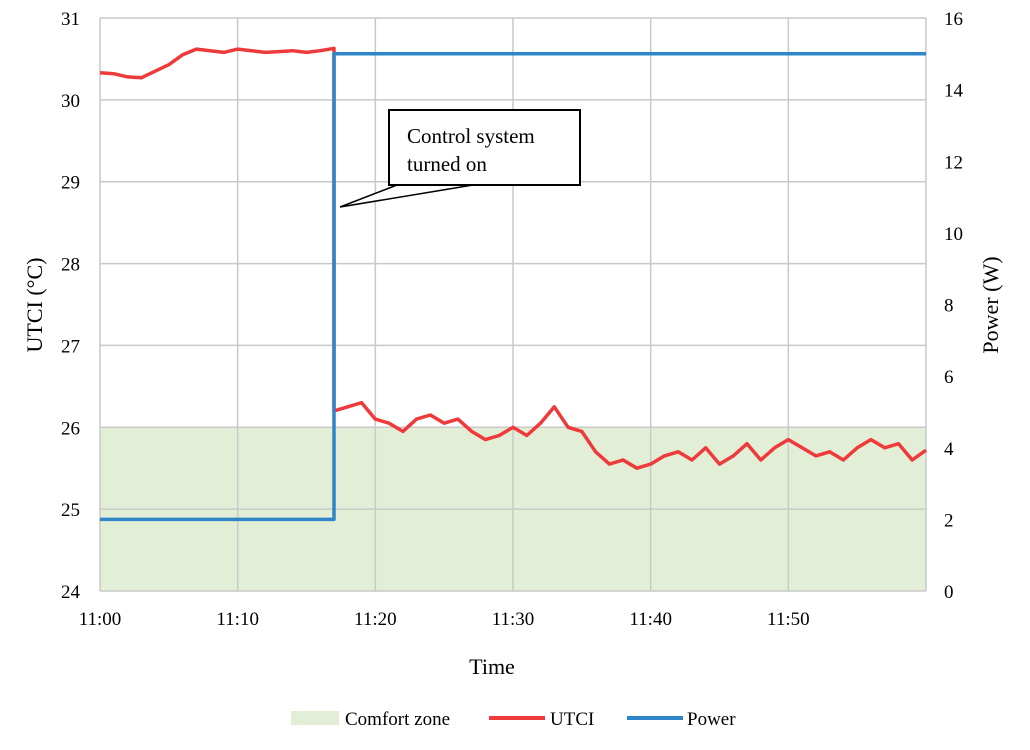 The image size is (1030, 750). Describe the element at coordinates (711, 719) in the screenshot. I see `legend-label-power: Power` at that location.